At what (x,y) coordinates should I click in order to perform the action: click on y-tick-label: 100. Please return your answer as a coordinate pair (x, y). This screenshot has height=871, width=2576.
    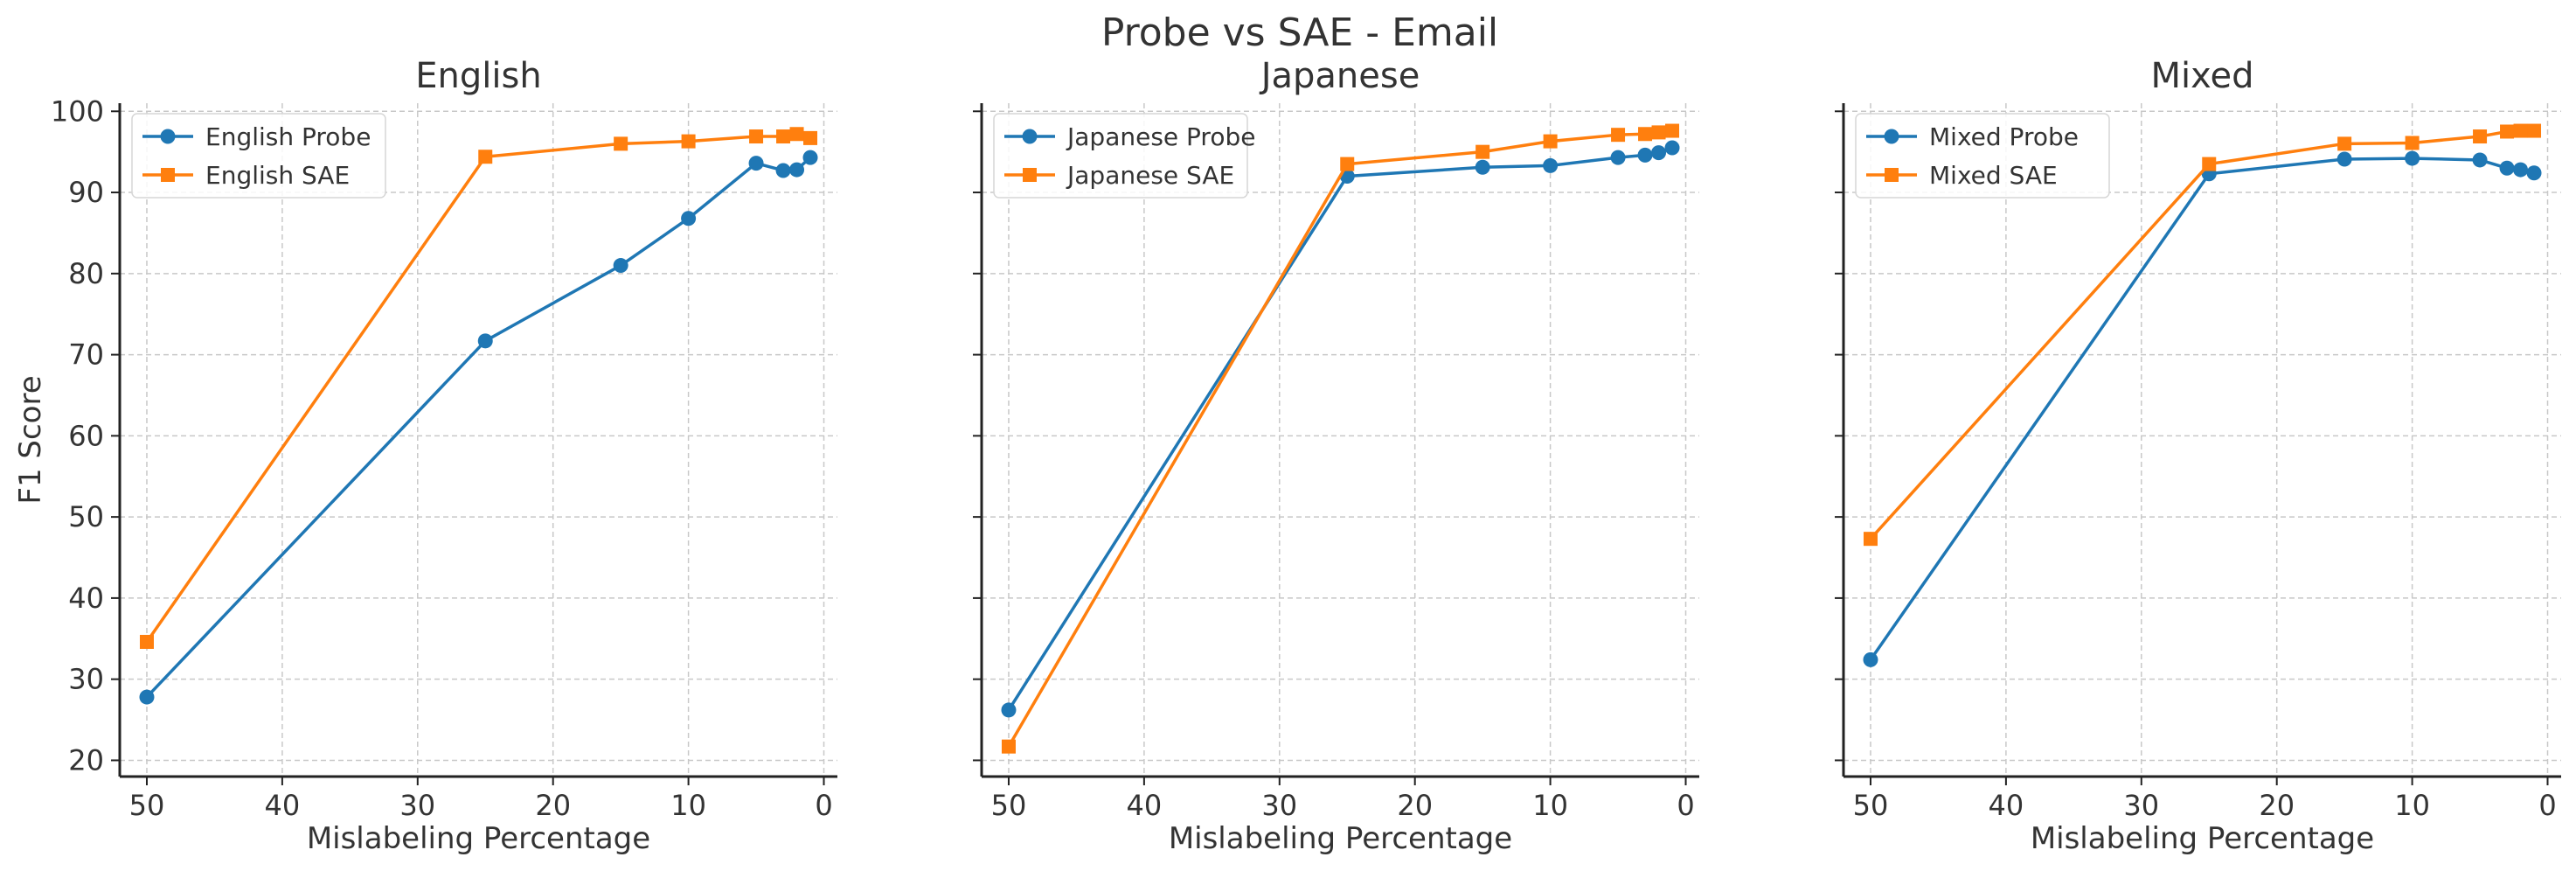
    Looking at the image, I should click on (78, 111).